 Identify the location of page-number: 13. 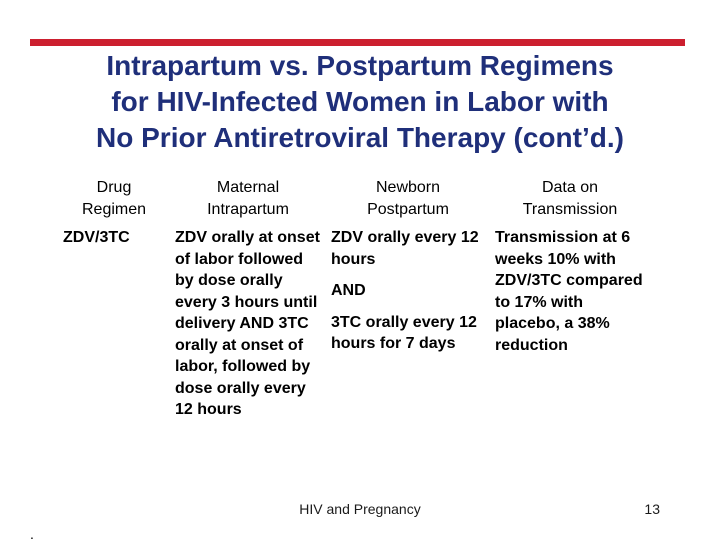
(652, 509).